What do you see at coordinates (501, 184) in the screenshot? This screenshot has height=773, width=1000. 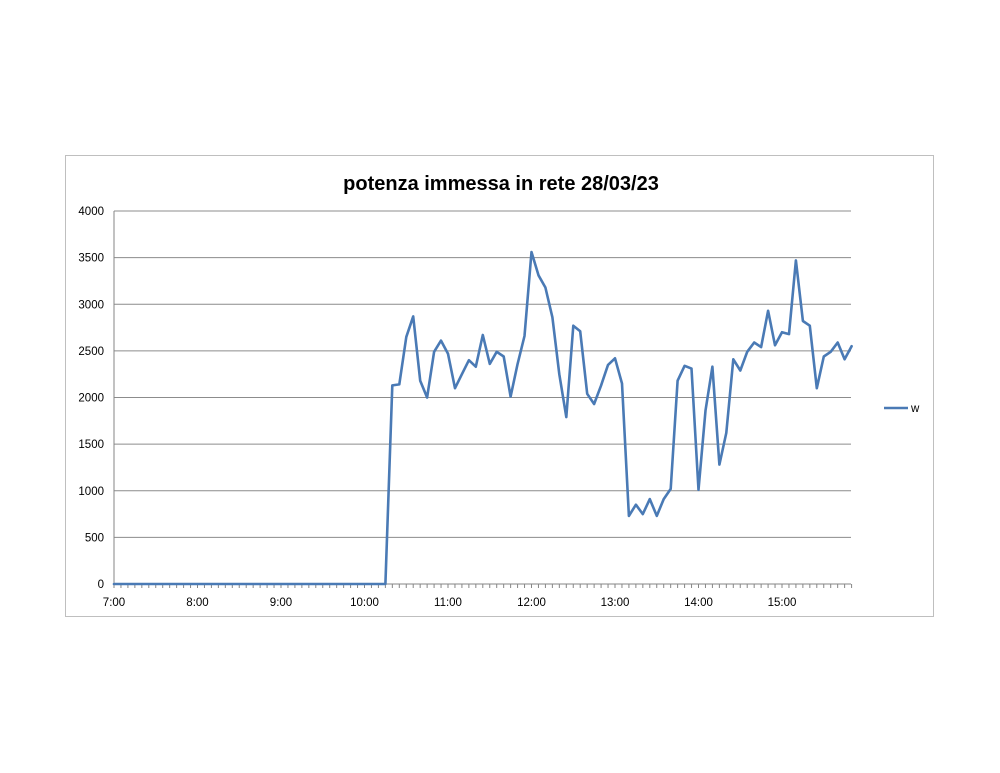 I see `chart-title: potenza immessa in rete 28/03/23` at bounding box center [501, 184].